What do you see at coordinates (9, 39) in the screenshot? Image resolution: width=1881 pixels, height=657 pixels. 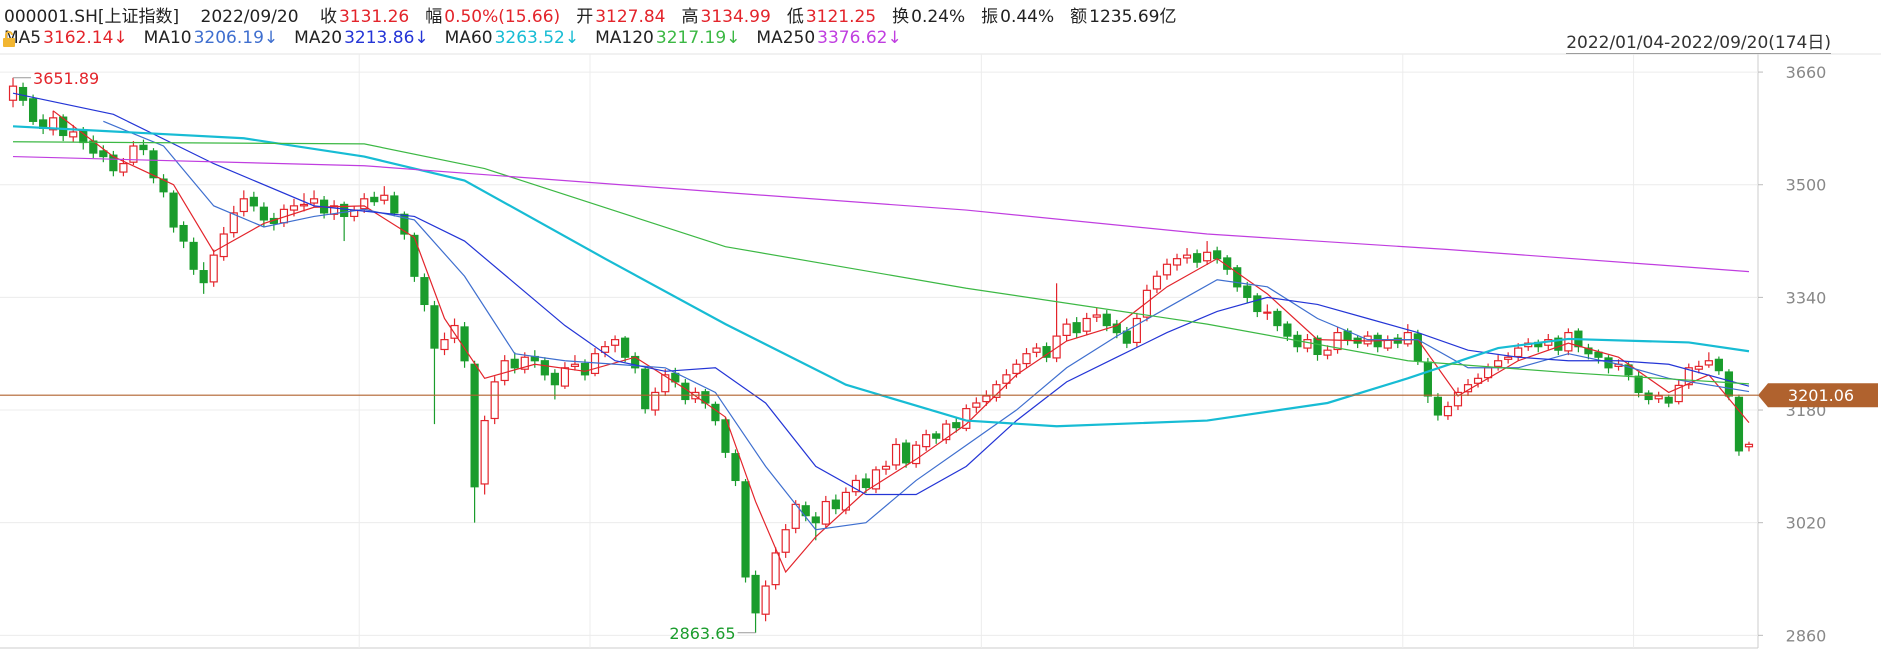 I see `lock-icon` at bounding box center [9, 39].